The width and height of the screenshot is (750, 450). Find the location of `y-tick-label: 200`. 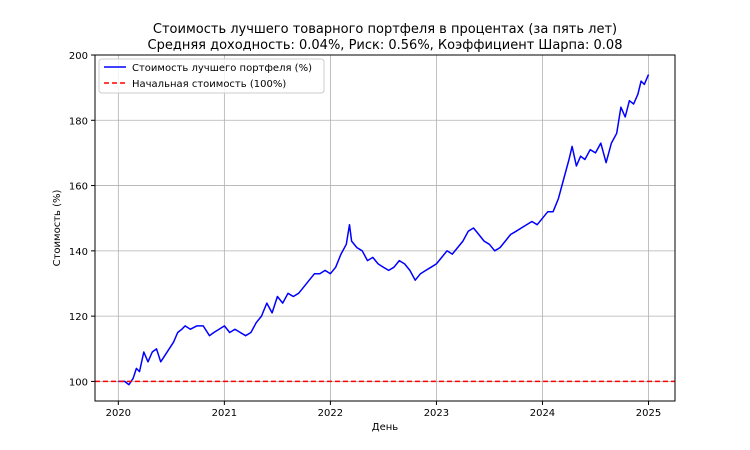

y-tick-label: 200 is located at coordinates (78, 56).